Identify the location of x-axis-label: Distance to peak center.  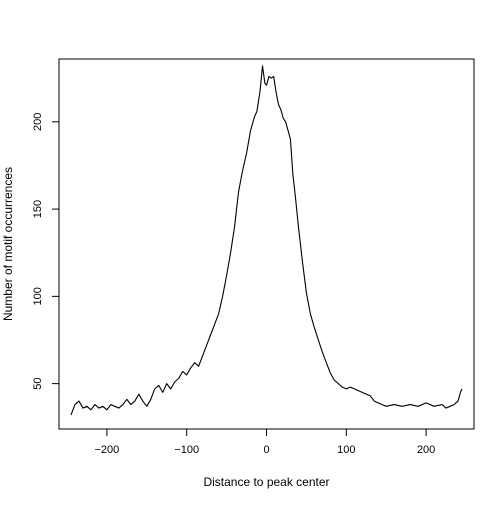
(266, 482).